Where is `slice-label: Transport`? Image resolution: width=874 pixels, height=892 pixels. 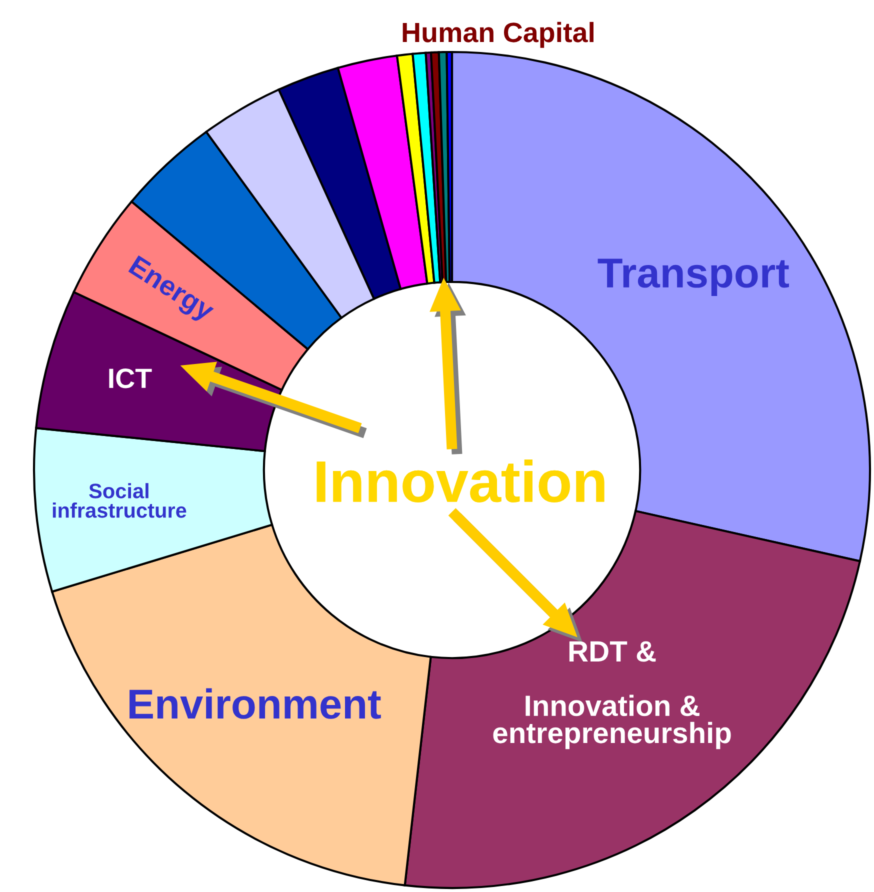 slice-label: Transport is located at coordinates (693, 277).